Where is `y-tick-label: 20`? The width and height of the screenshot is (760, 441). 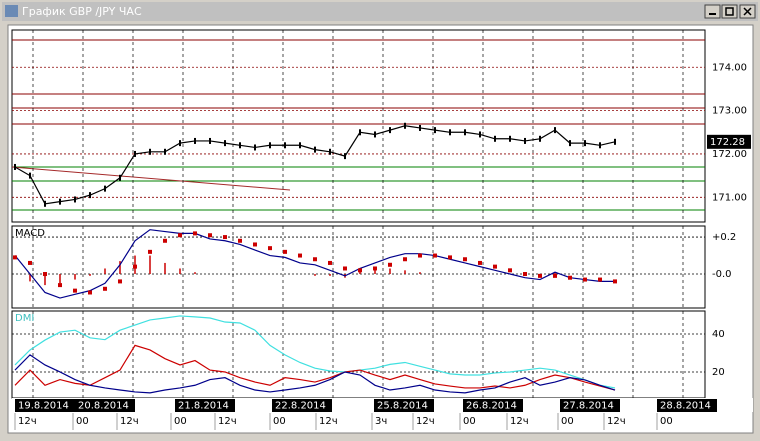 y-tick-label: 20 is located at coordinates (718, 372).